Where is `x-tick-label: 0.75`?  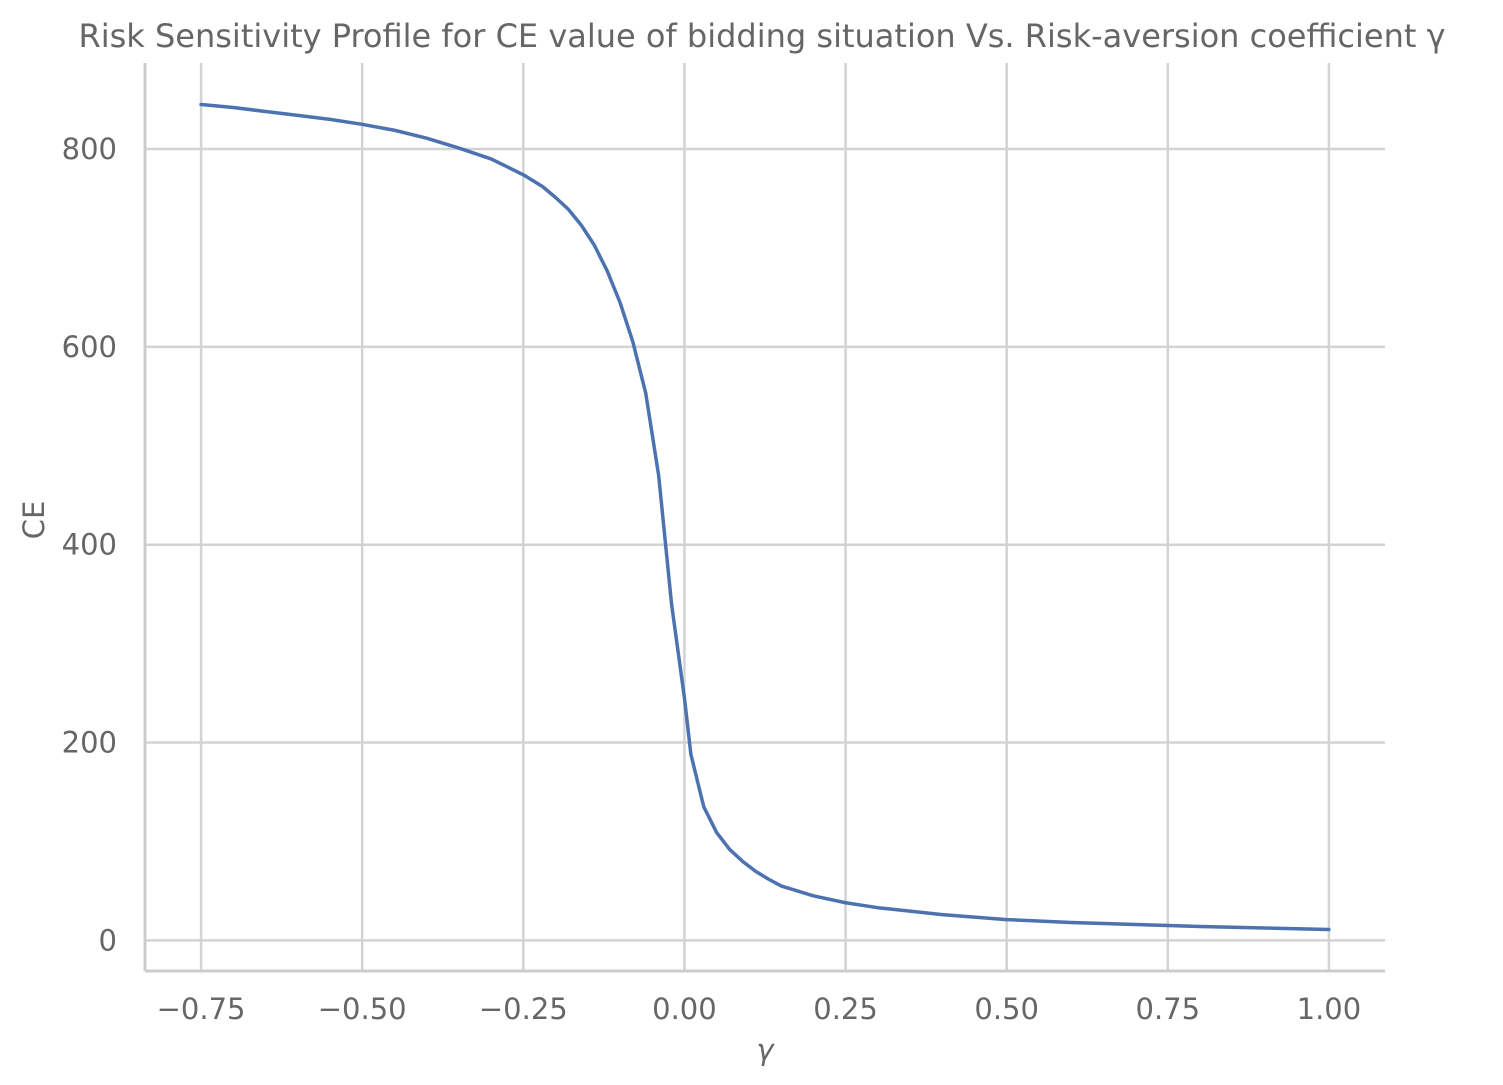 x-tick-label: 0.75 is located at coordinates (1168, 1009).